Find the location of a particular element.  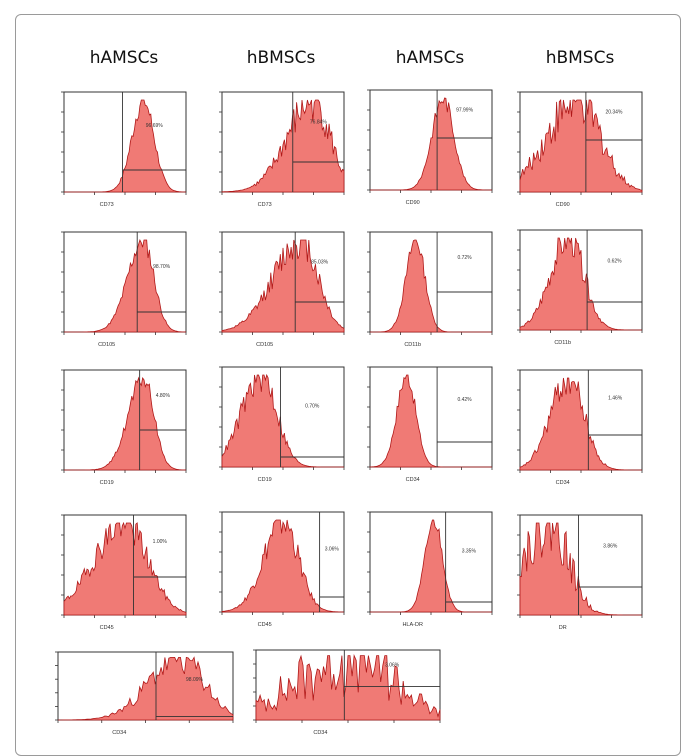

histogram-panel: 97.99% CD90 is located at coordinates (430, 147).